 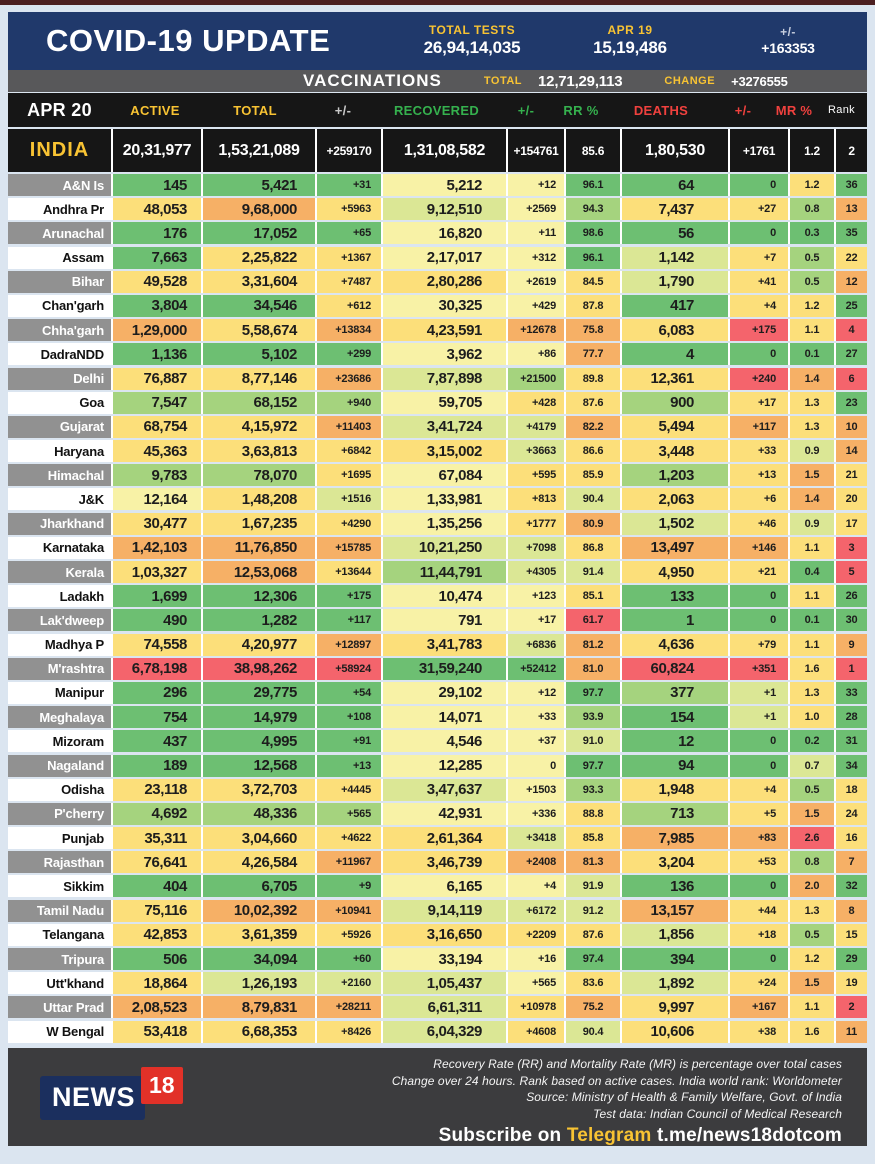 What do you see at coordinates (157, 233) in the screenshot?
I see `cell-active: 176` at bounding box center [157, 233].